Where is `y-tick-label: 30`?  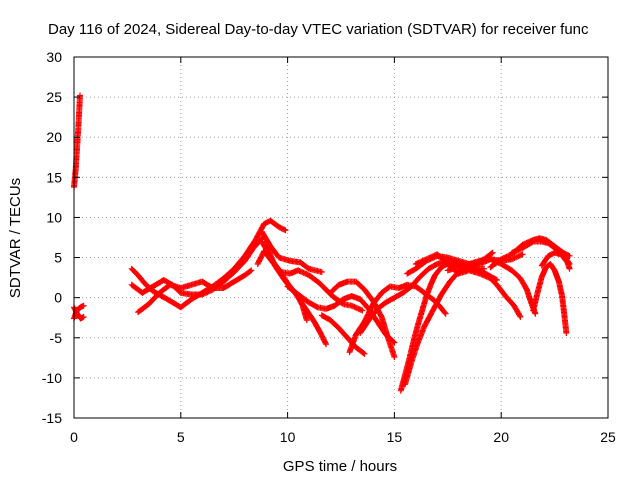
y-tick-label: 30 is located at coordinates (54, 57).